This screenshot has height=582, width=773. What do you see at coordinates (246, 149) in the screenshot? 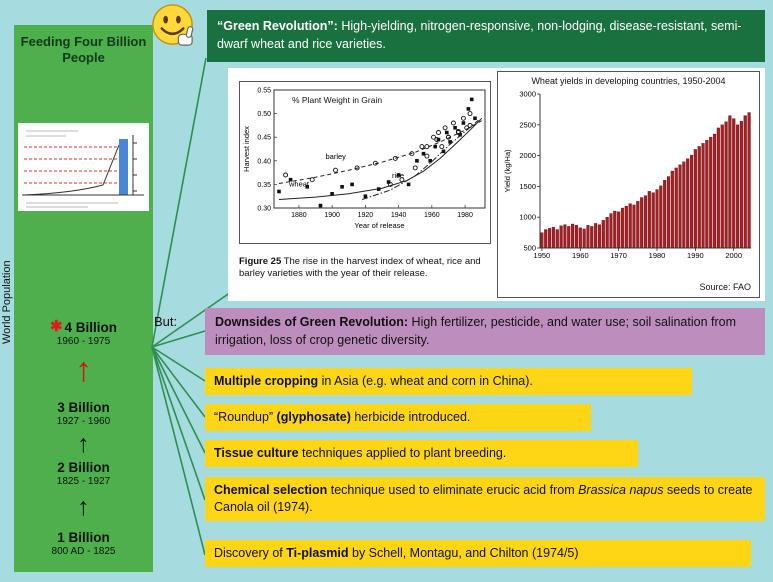
I see `svg-text: Harvest index` at bounding box center [246, 149].